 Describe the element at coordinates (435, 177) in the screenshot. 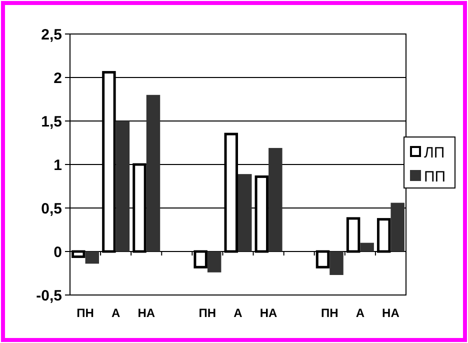

I see `legend-label: ПП` at that location.